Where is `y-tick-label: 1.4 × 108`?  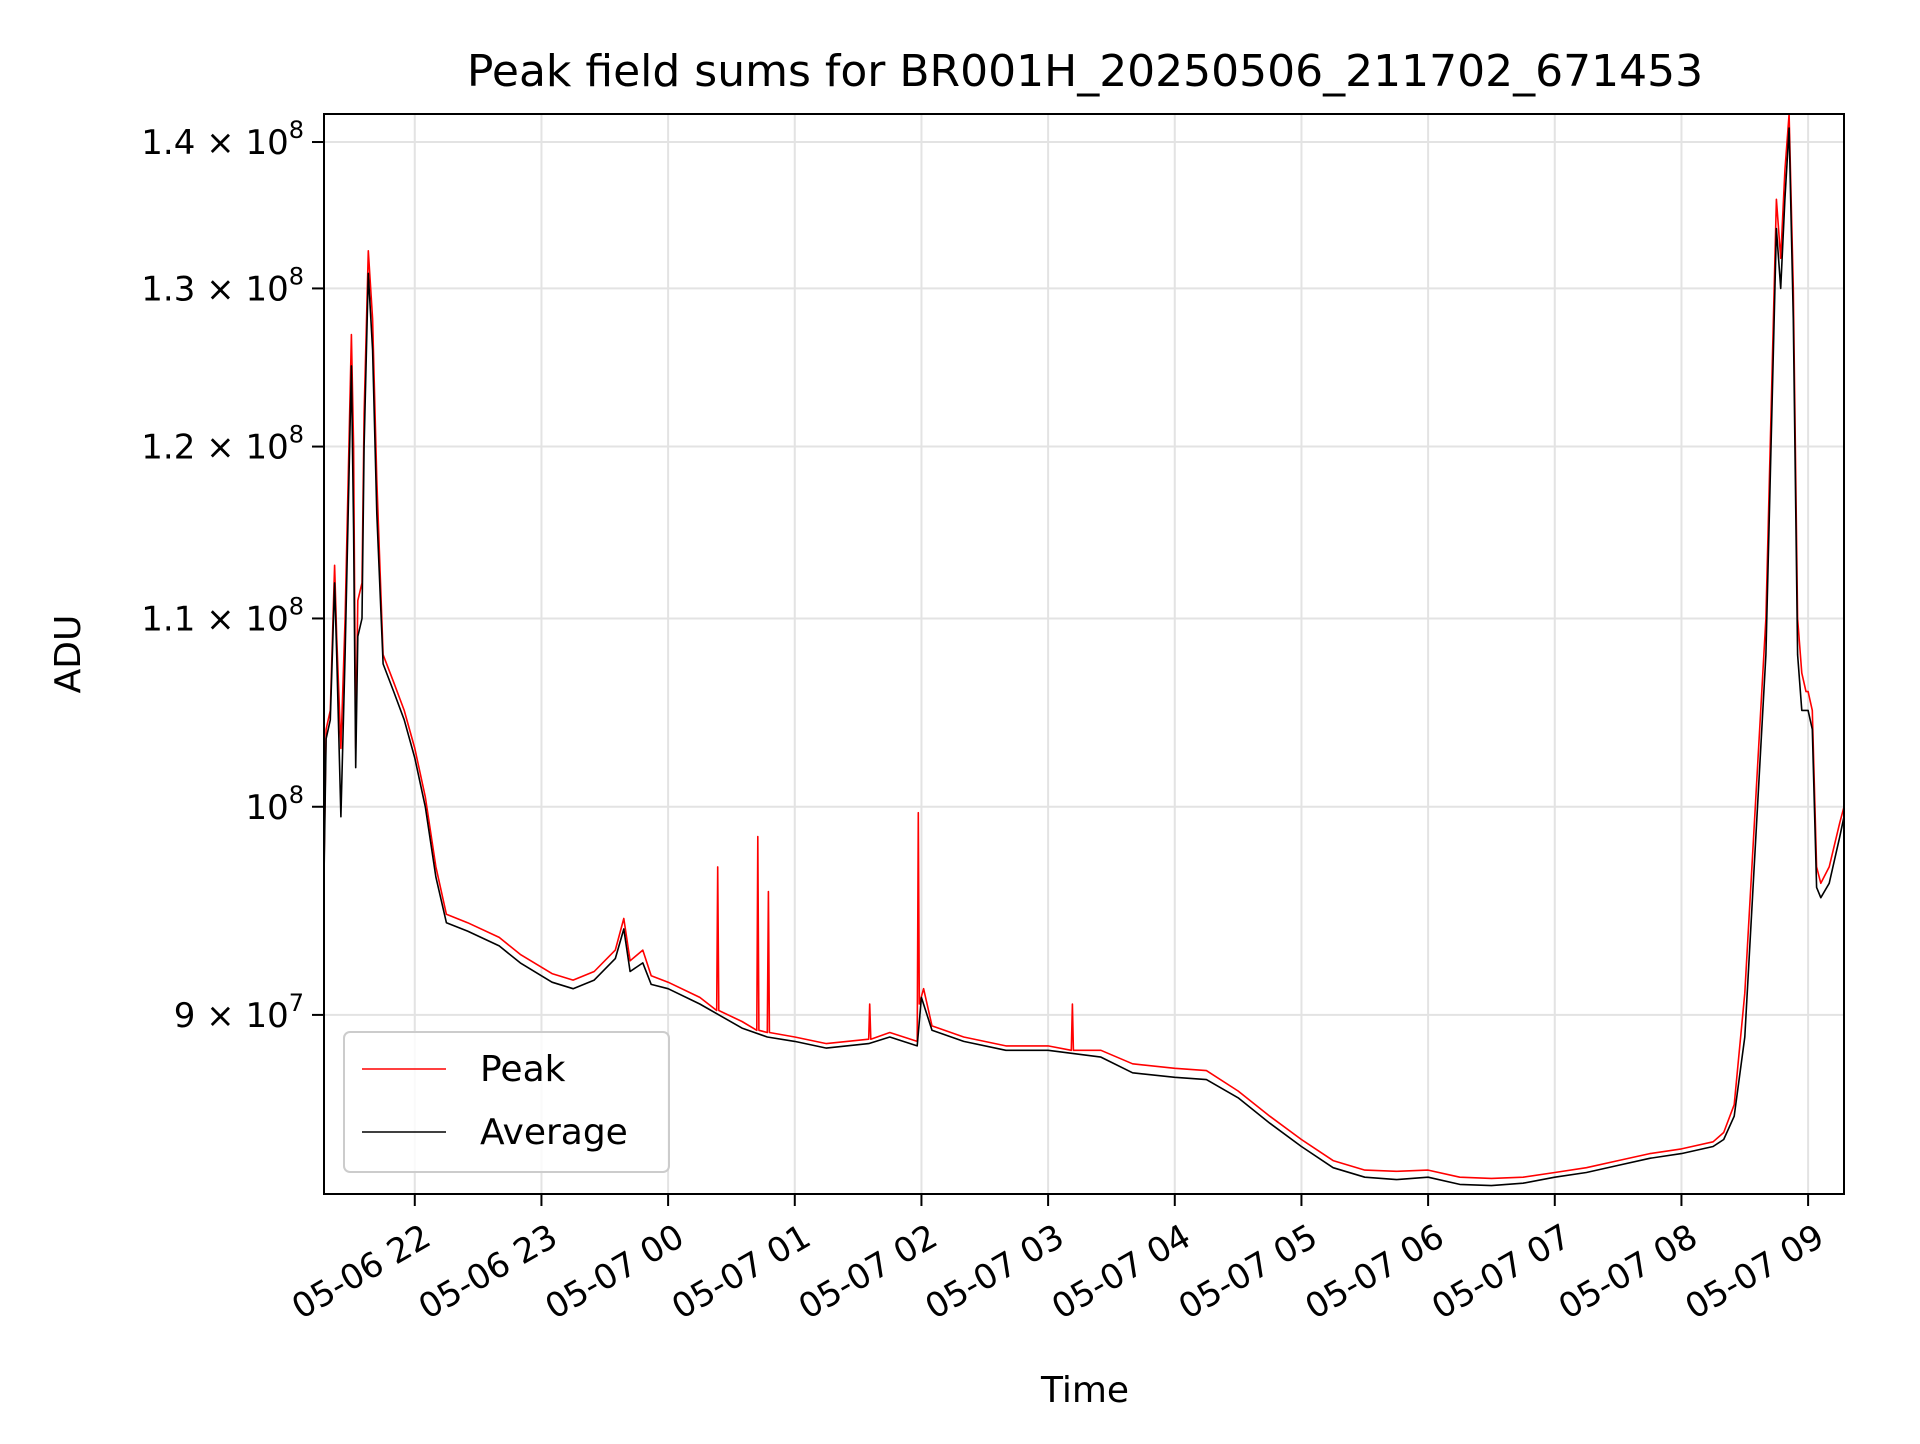 y-tick-label: 1.4 × 108 is located at coordinates (222, 139).